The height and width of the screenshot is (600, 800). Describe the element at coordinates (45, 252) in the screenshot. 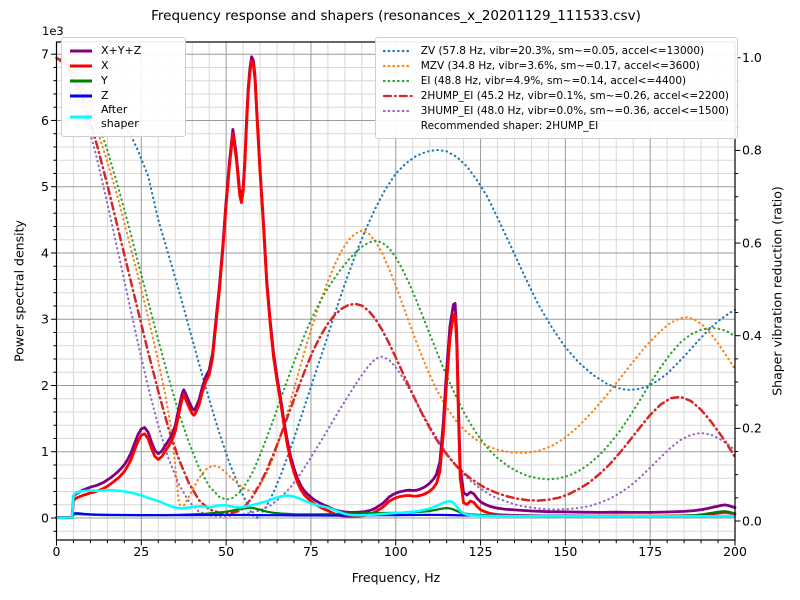

I see `y-left-tick-label: 4` at that location.